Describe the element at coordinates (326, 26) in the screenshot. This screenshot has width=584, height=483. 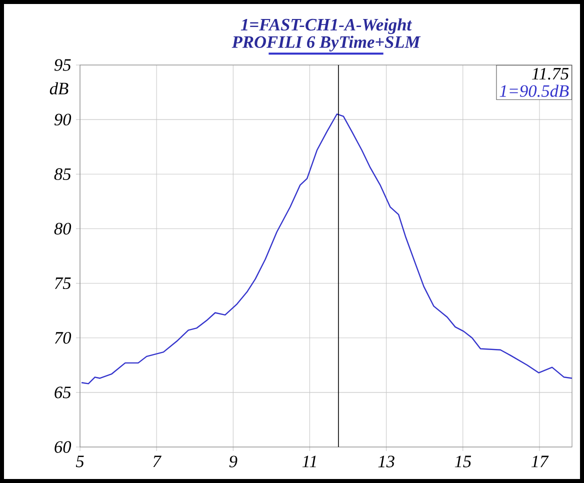
I see `chart-title: 1=FAST-CH1-A-Weight` at that location.